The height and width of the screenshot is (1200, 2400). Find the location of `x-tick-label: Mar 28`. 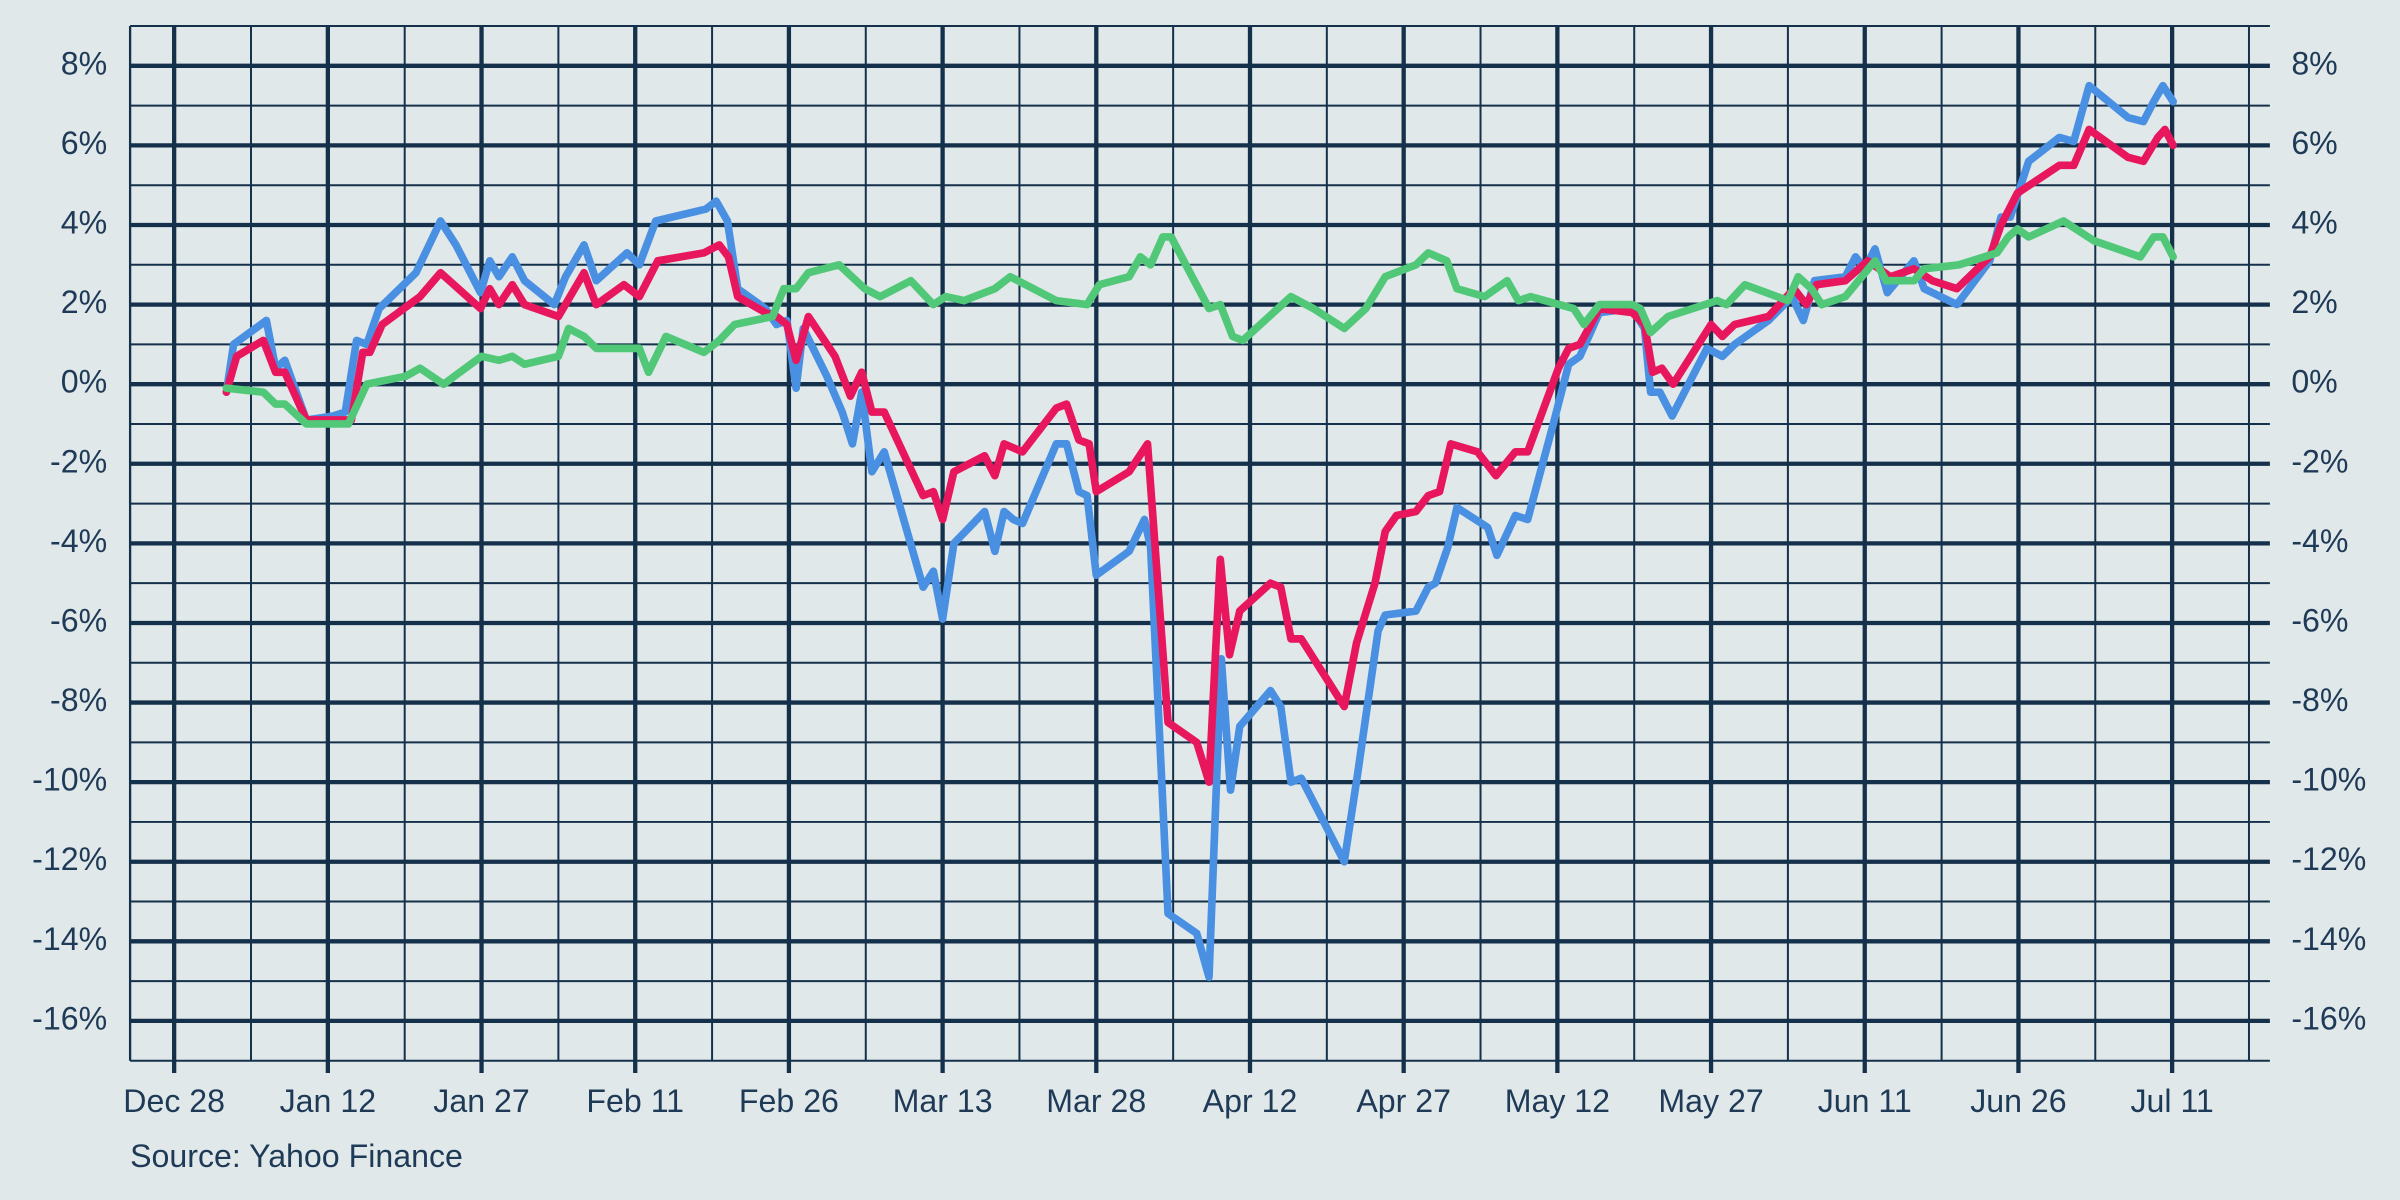

x-tick-label: Mar 28 is located at coordinates (1096, 1101).